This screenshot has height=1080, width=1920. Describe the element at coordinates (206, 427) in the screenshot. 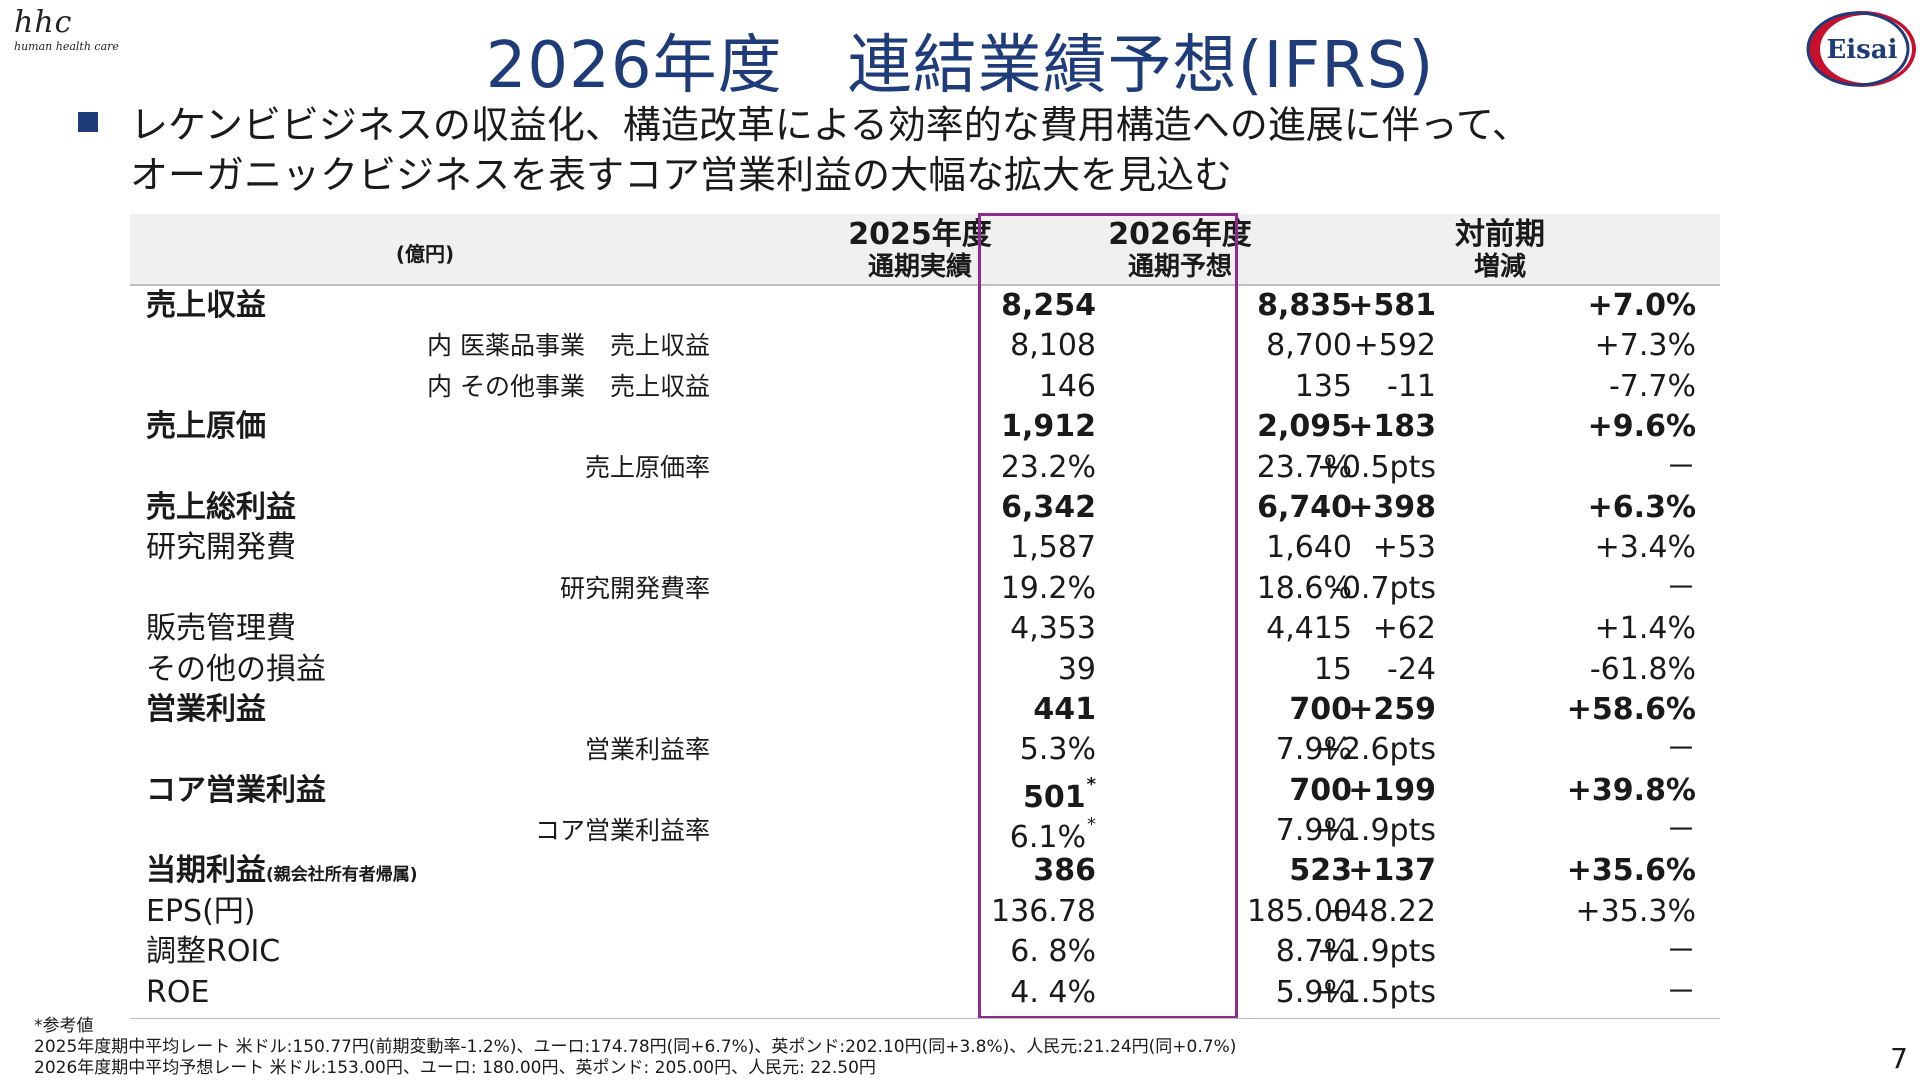

I see `row-label: 売上原価` at that location.